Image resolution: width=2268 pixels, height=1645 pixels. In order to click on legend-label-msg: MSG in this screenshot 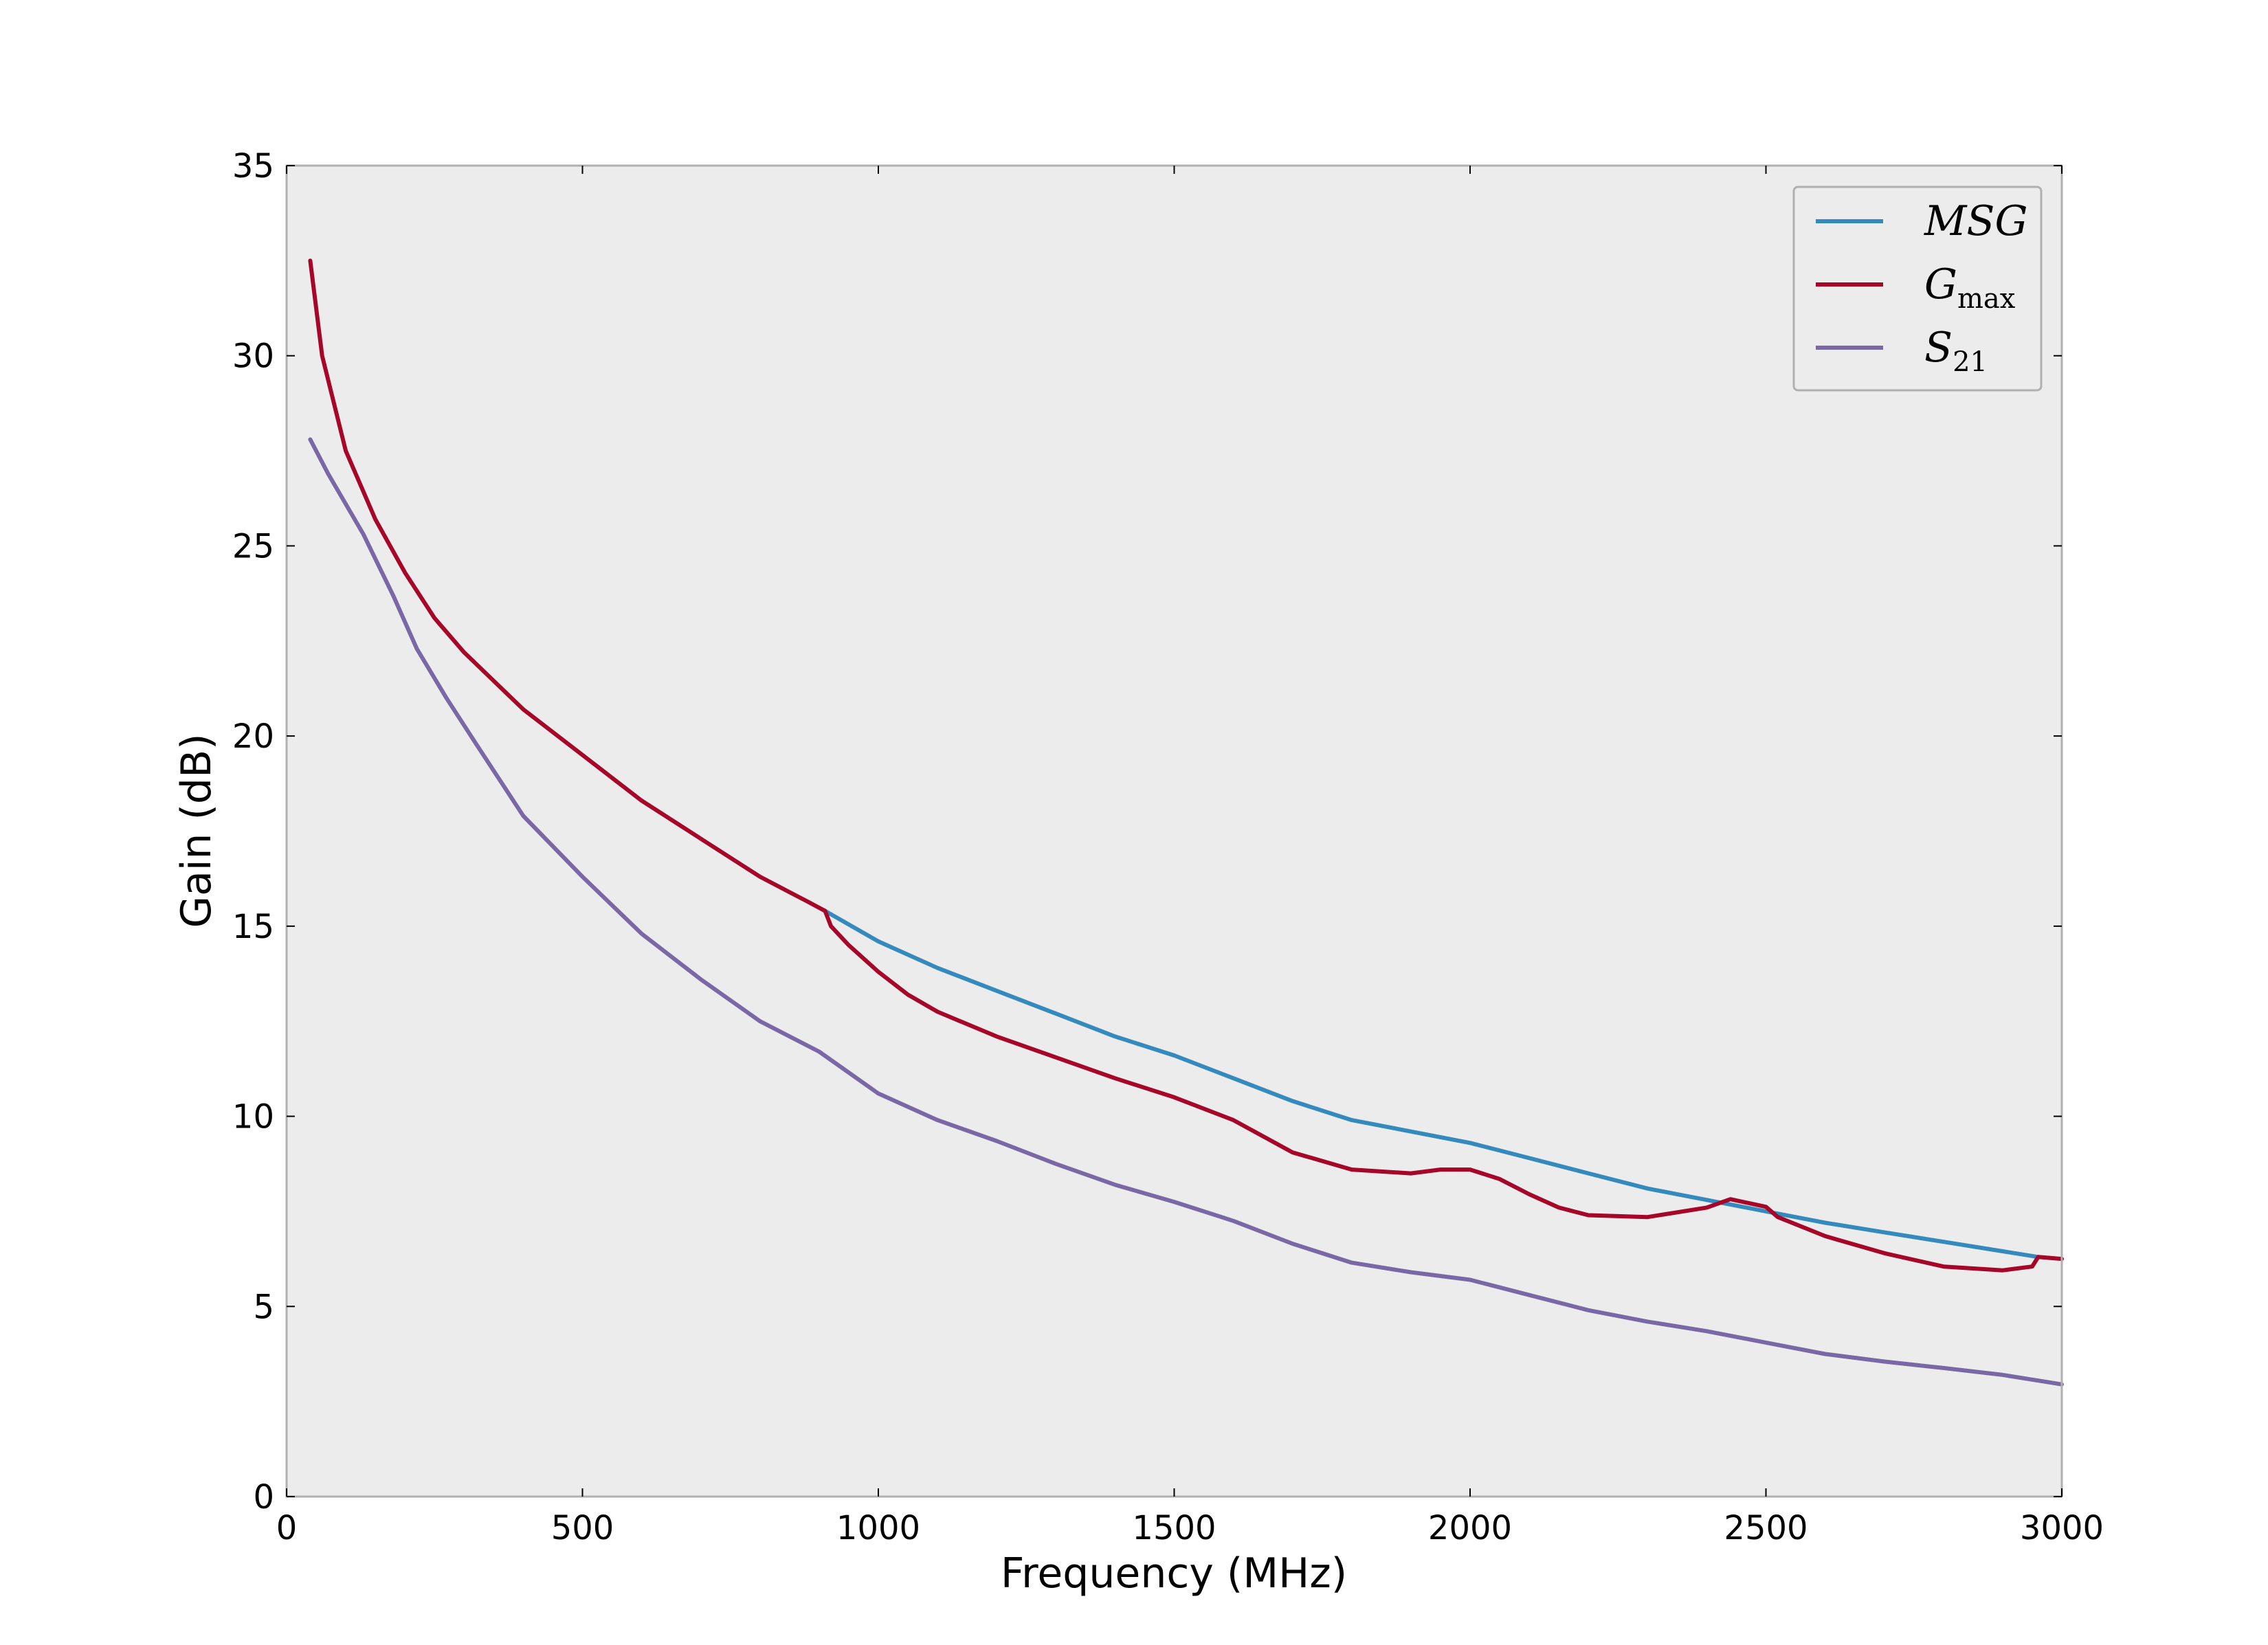, I will do `click(1975, 221)`.